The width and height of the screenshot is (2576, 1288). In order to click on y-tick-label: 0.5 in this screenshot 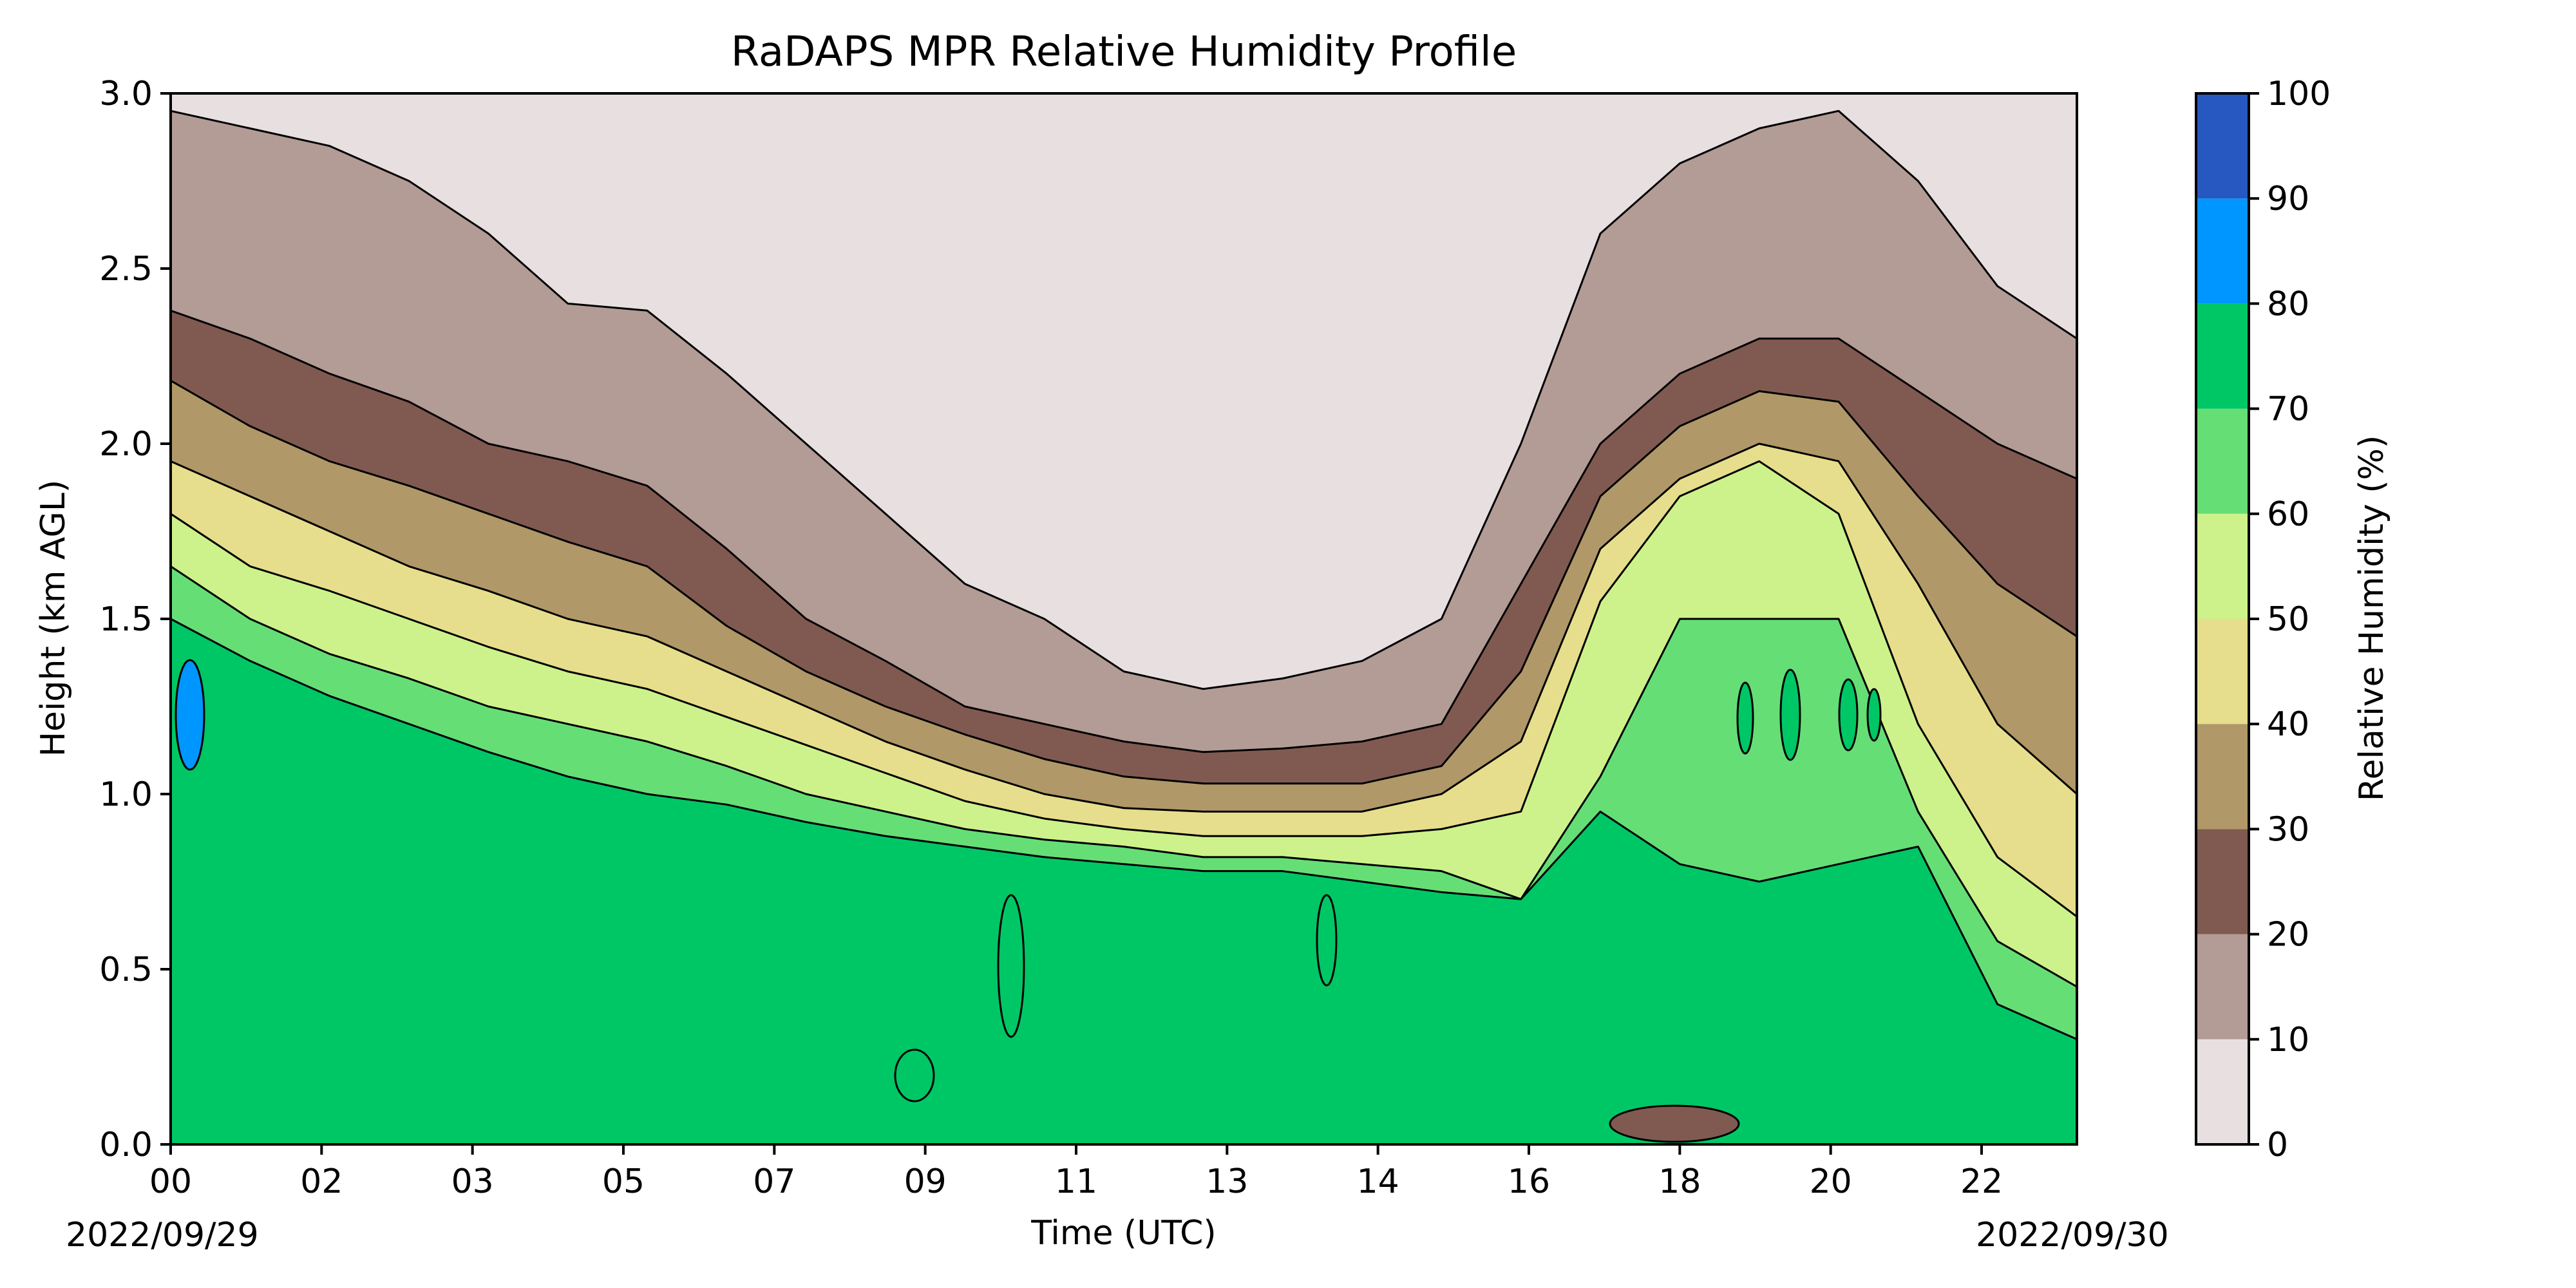, I will do `click(126, 970)`.